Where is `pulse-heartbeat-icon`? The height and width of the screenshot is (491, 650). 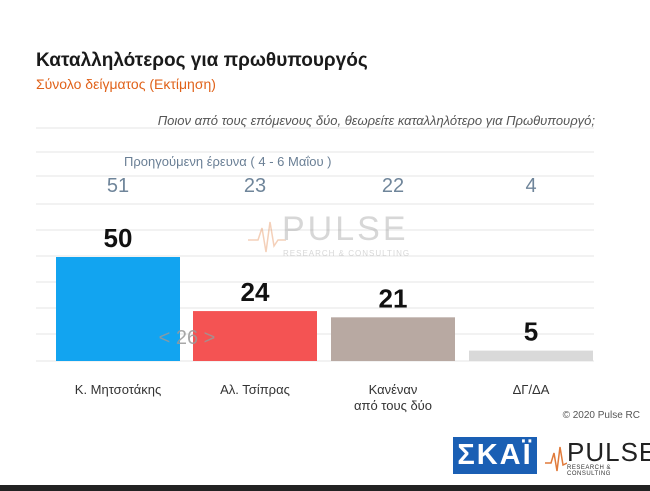
pulse-heartbeat-icon is located at coordinates (267, 237).